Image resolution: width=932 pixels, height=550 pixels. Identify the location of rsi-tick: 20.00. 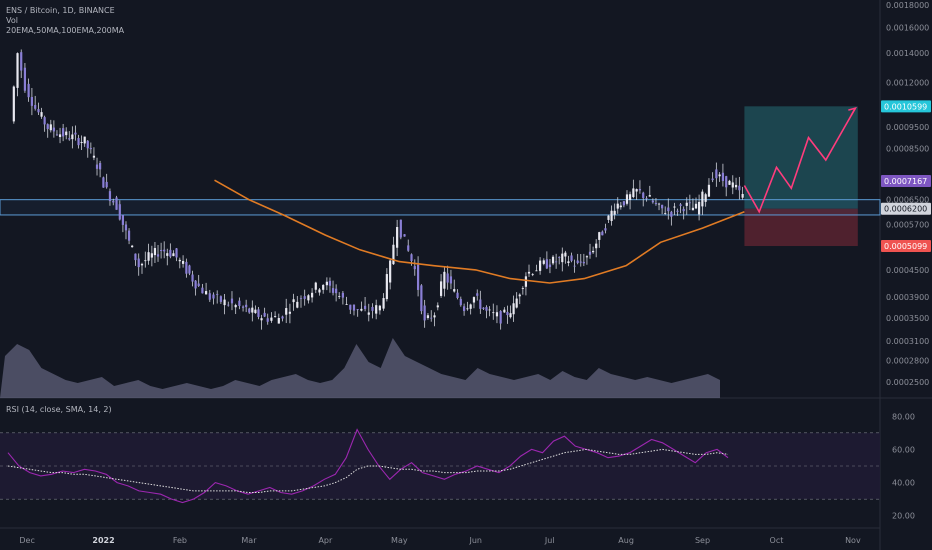
(903, 516).